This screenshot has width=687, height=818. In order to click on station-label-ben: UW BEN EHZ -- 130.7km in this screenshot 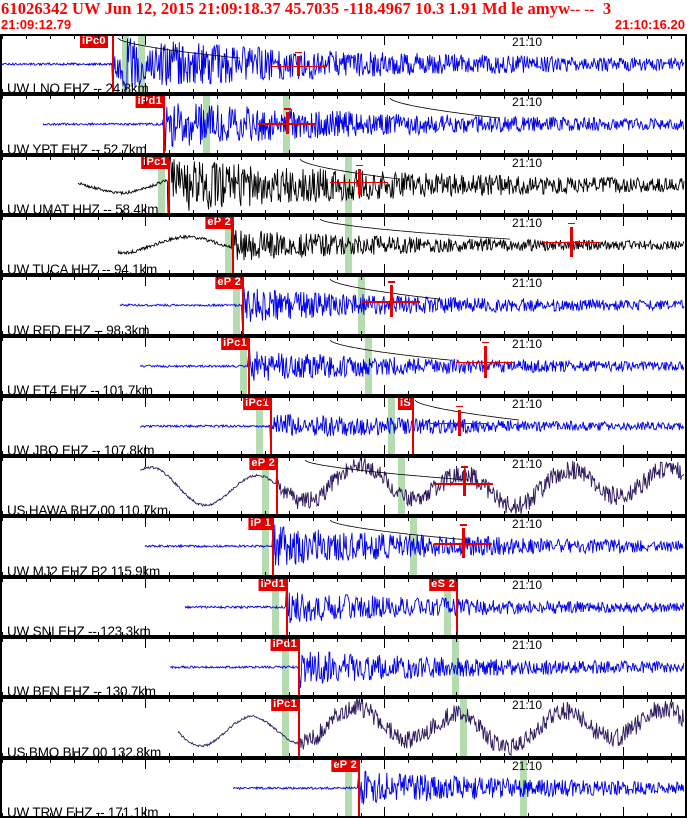, I will do `click(81, 691)`.